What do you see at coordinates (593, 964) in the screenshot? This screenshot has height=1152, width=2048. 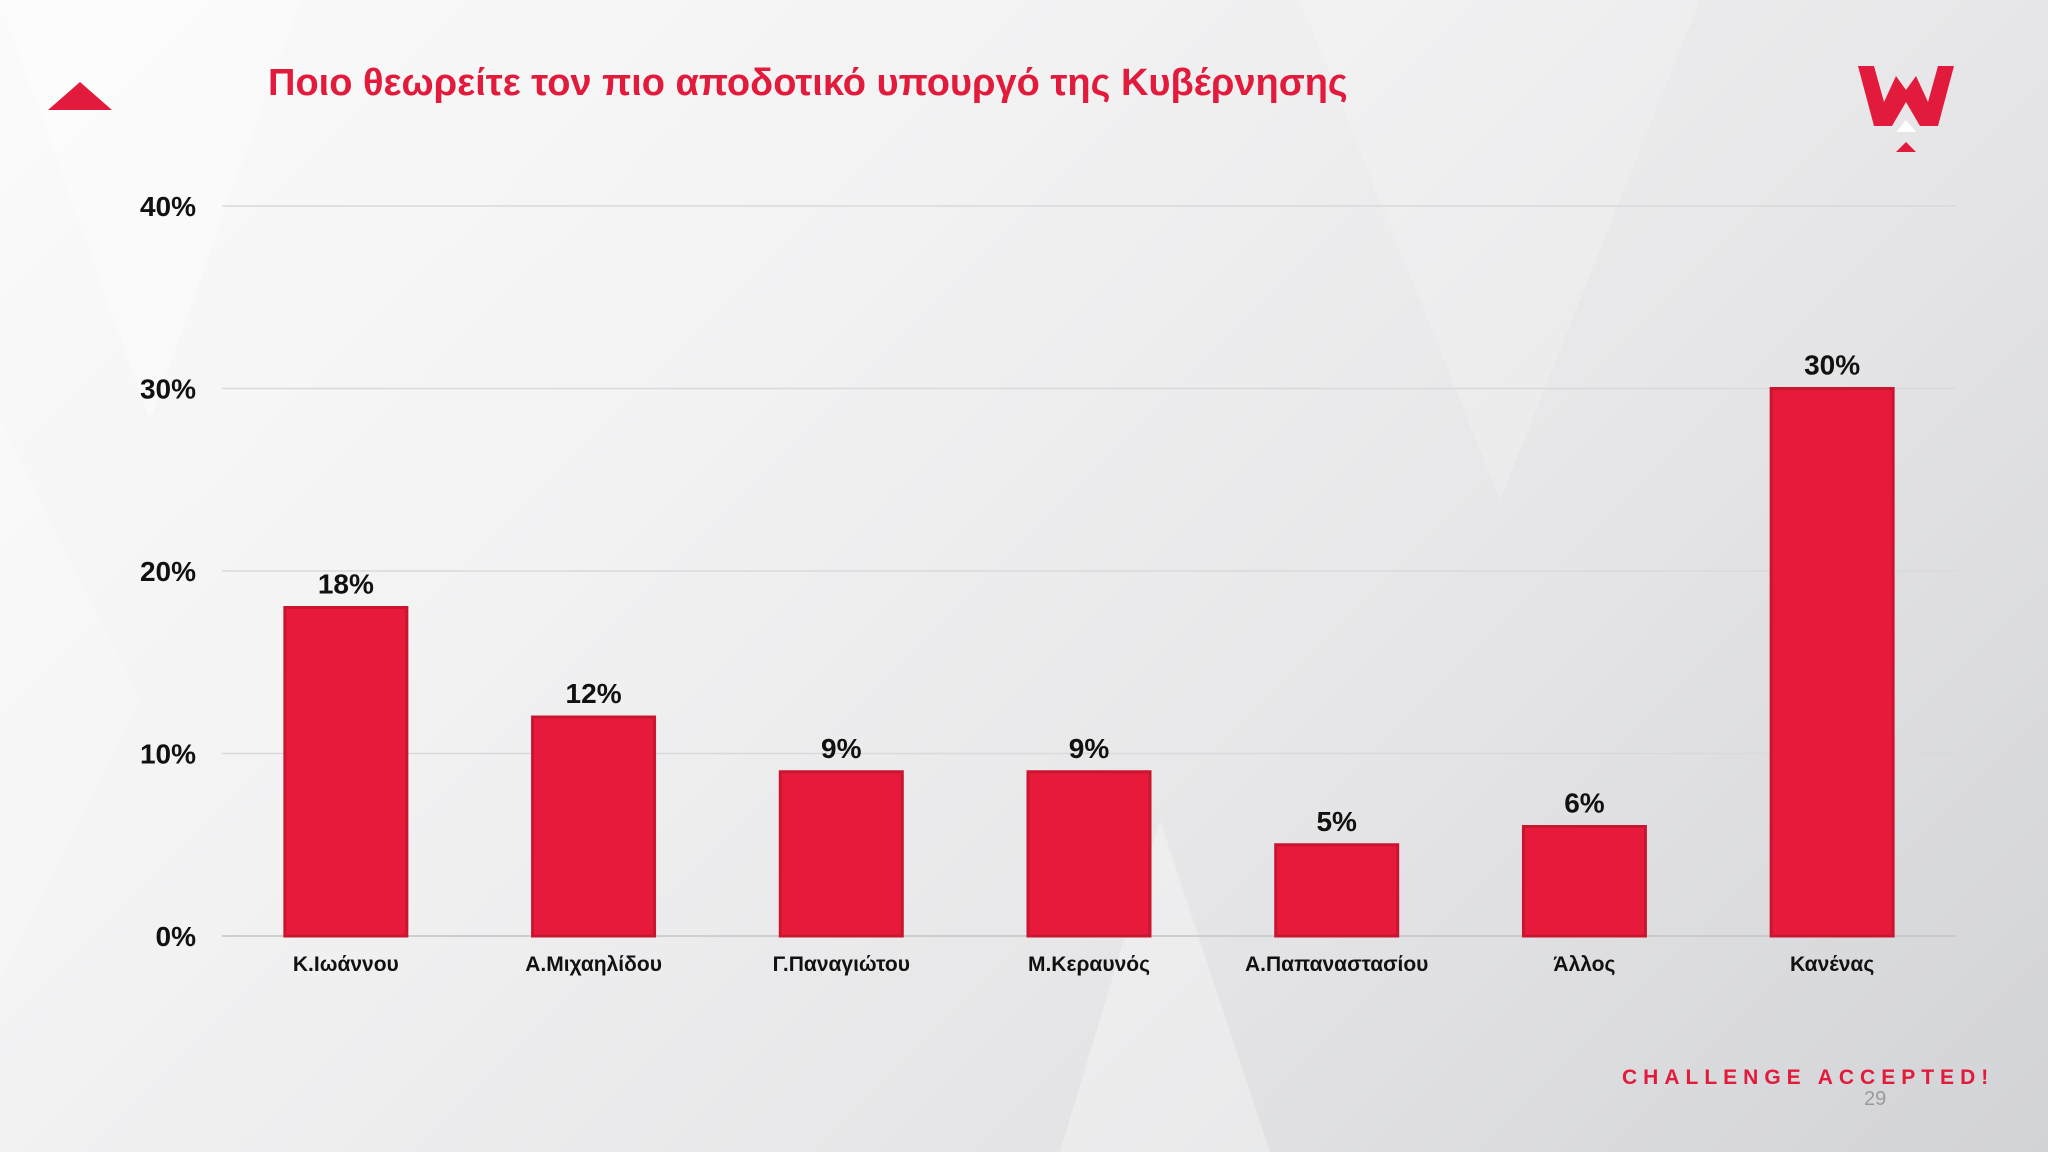 I see `x-tick-label: Α.Μιχαηλίδου` at bounding box center [593, 964].